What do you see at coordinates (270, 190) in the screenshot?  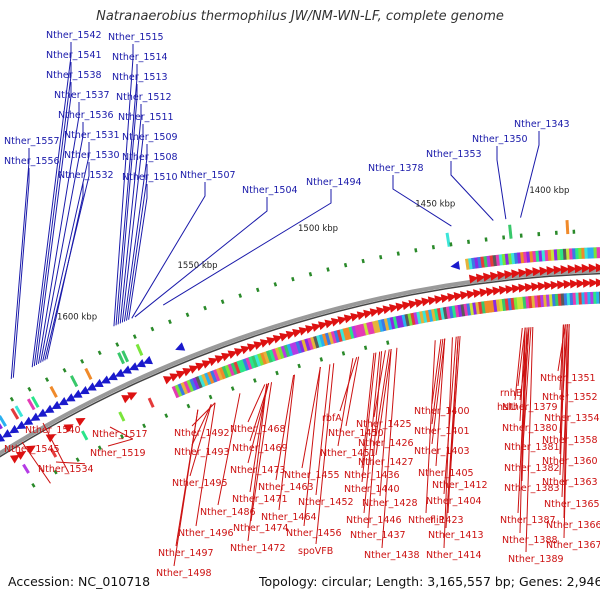 I see `upper-gene-label: Nther_1504` at bounding box center [270, 190].